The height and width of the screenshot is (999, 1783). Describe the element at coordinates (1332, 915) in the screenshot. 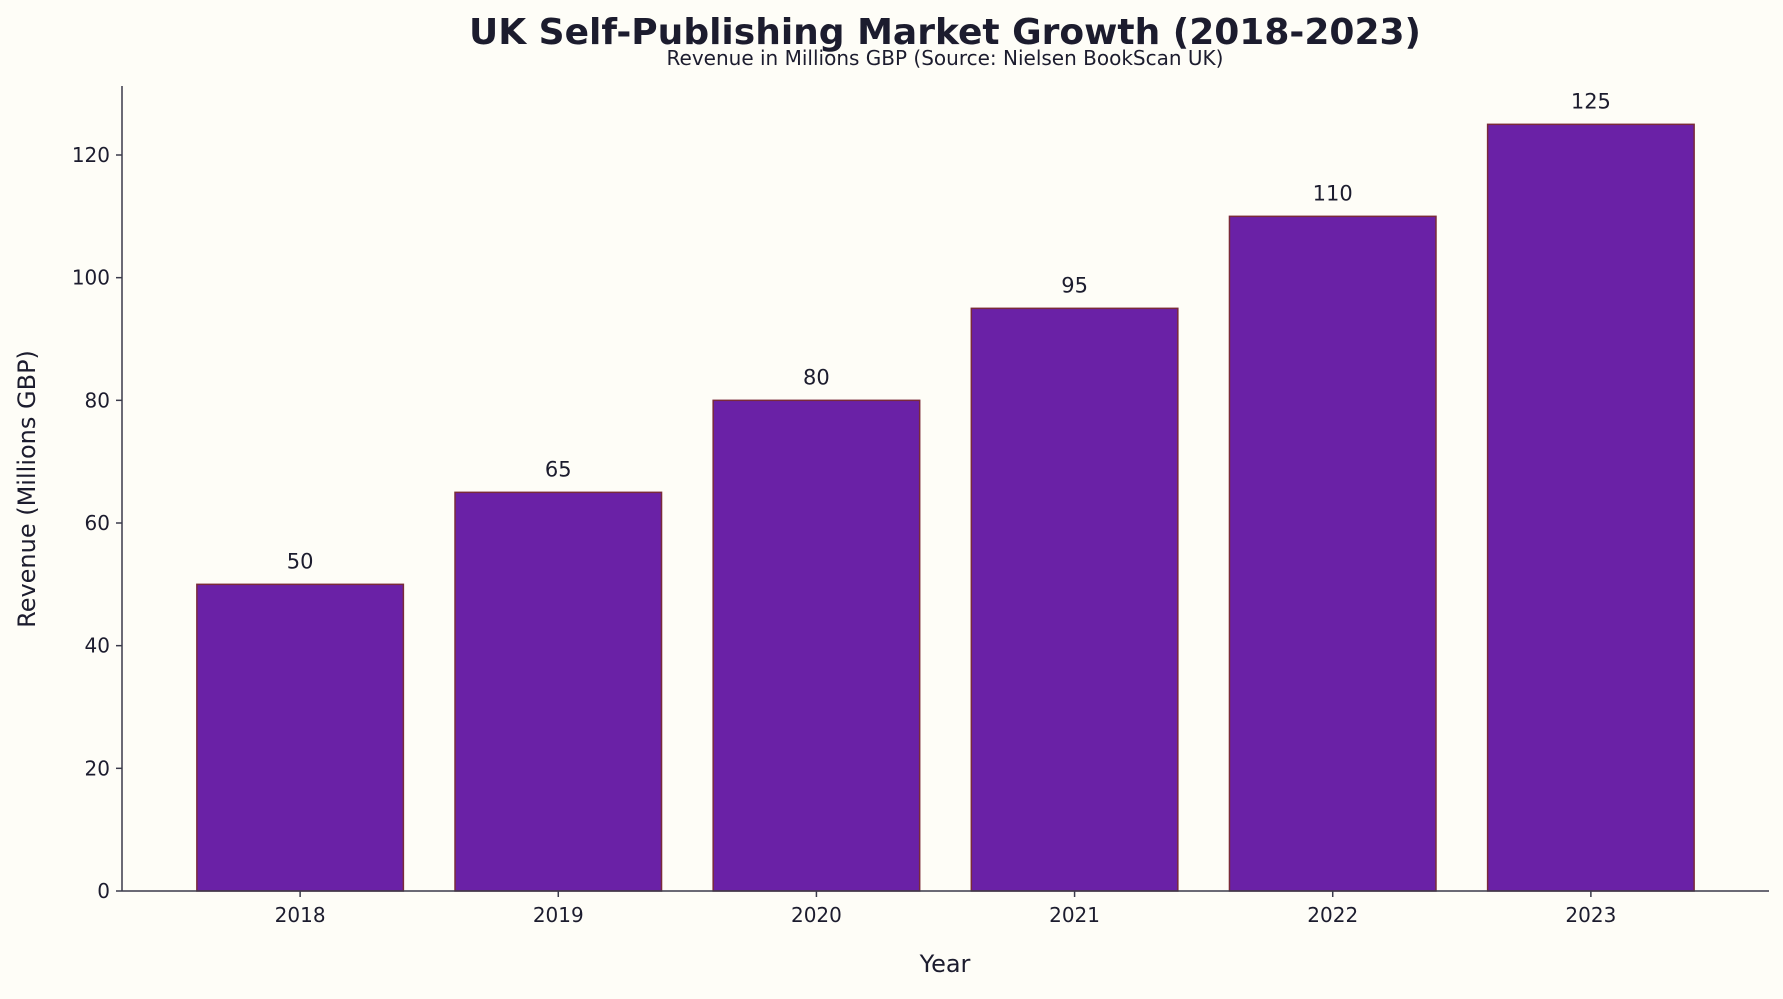

I see `x-tick-label: 2022` at that location.